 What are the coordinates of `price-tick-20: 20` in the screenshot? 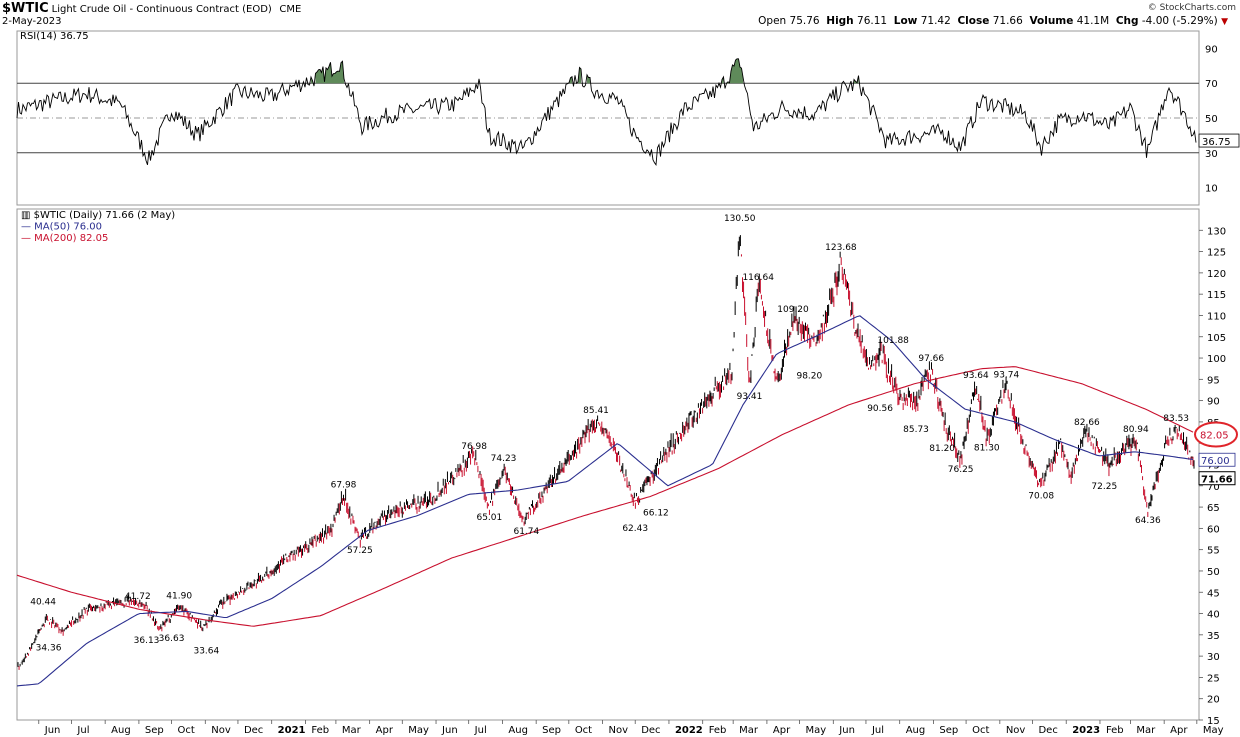 It's located at (1213, 700).